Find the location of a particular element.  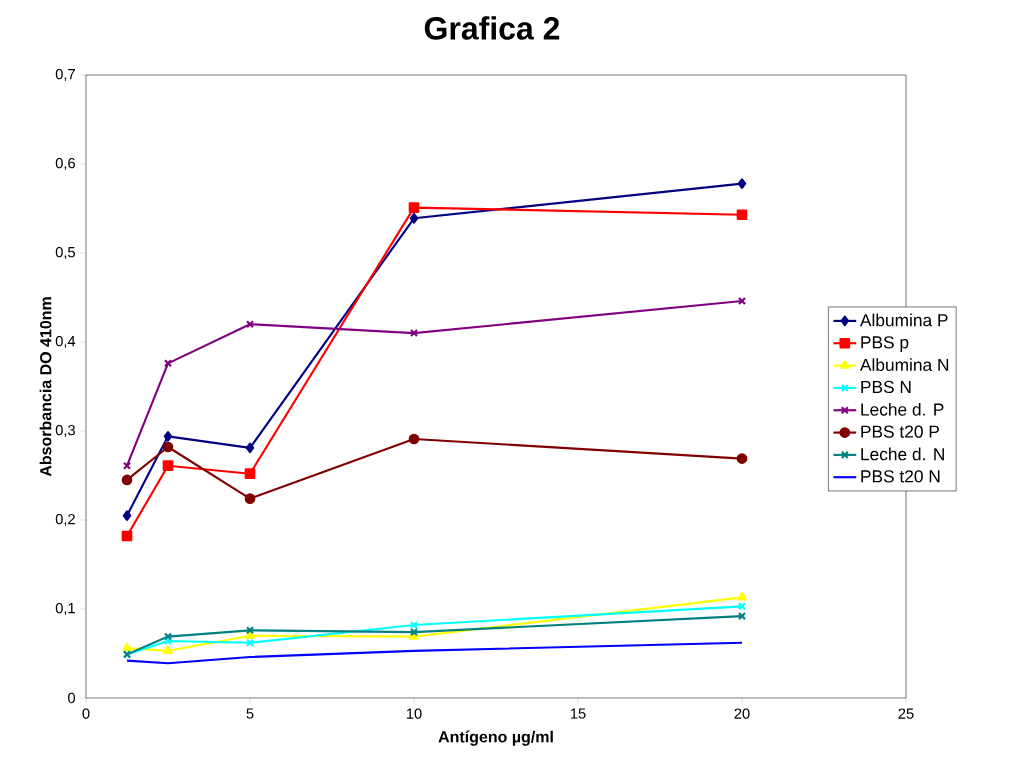

y-tick-label: 0,1 is located at coordinates (65, 609).